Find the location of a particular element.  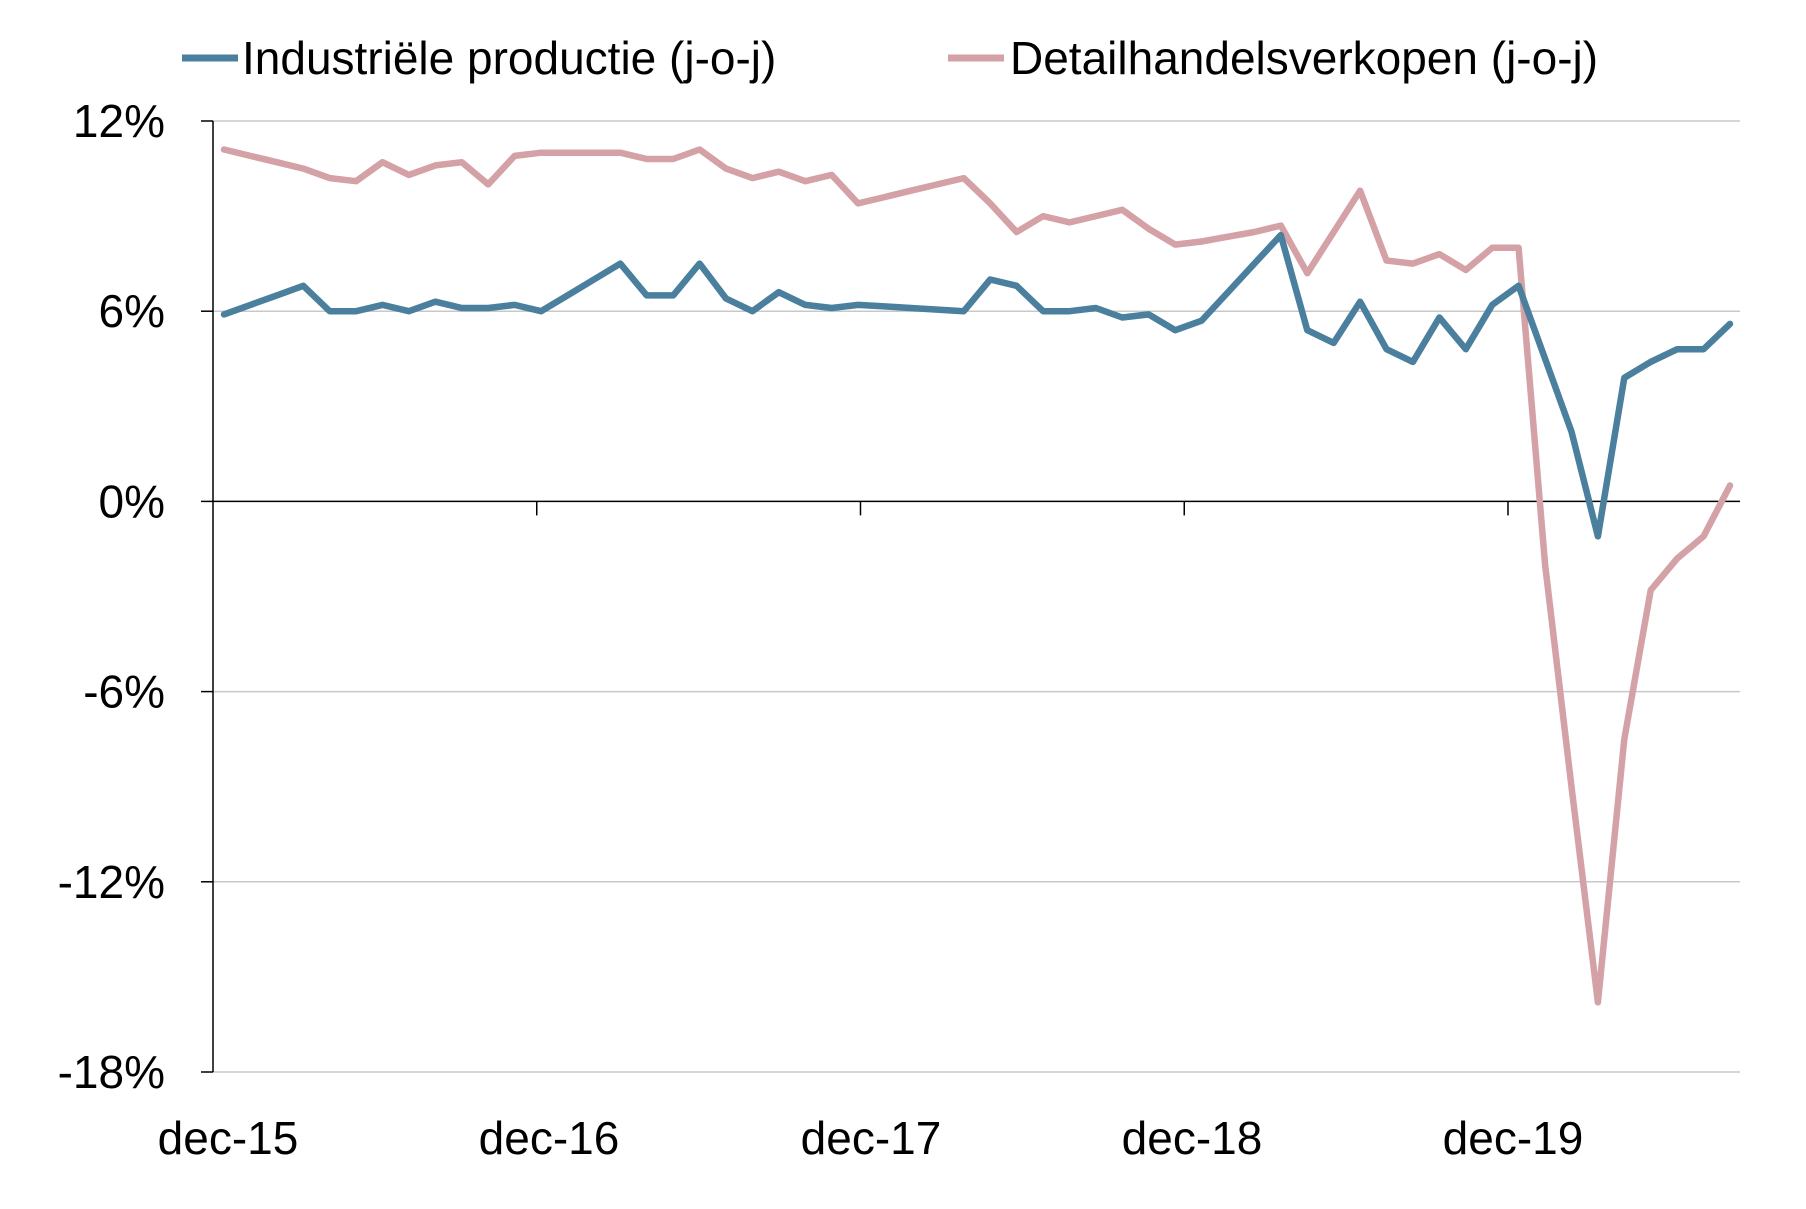

x-tick-label: dec-15 is located at coordinates (228, 1138).